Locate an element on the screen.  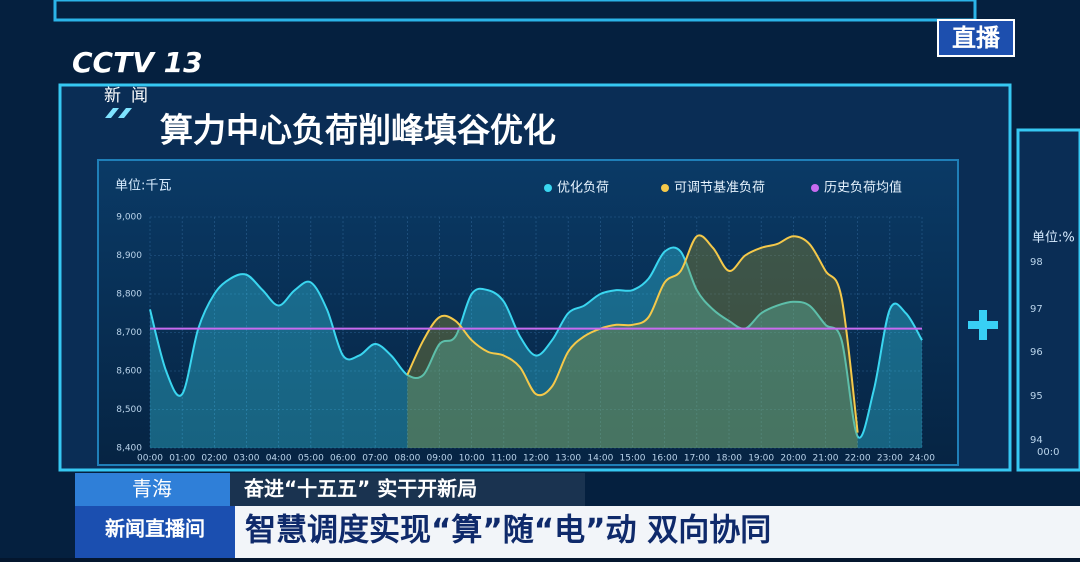
ticker-bg is located at coordinates (657, 532).